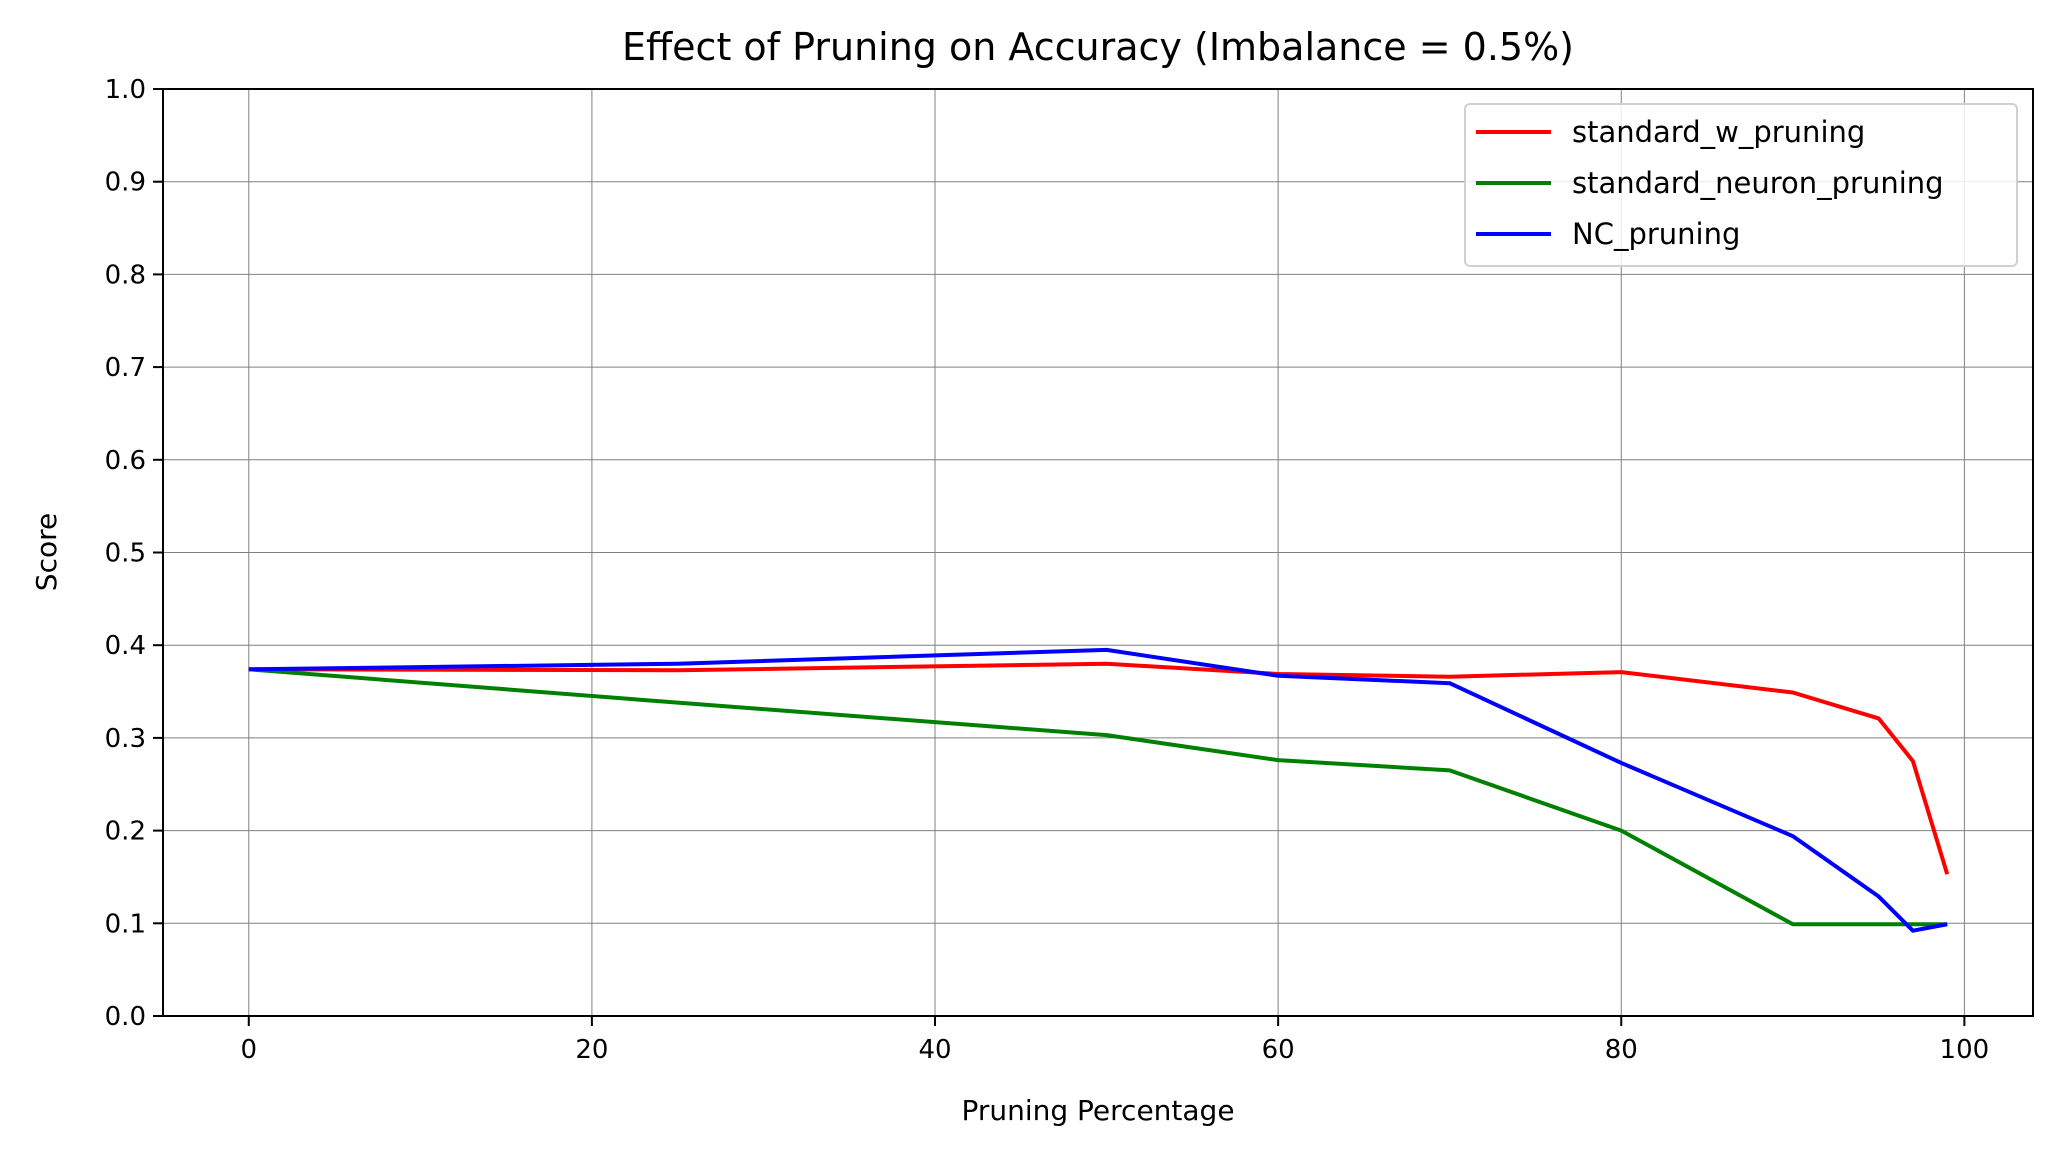 Image resolution: width=2052 pixels, height=1157 pixels. Describe the element at coordinates (125, 275) in the screenshot. I see `y-tick-label: 0.8` at that location.